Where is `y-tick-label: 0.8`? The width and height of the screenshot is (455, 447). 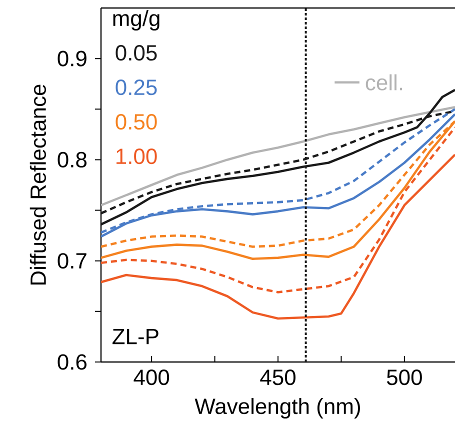
y-tick-label: 0.8 is located at coordinates (72, 160).